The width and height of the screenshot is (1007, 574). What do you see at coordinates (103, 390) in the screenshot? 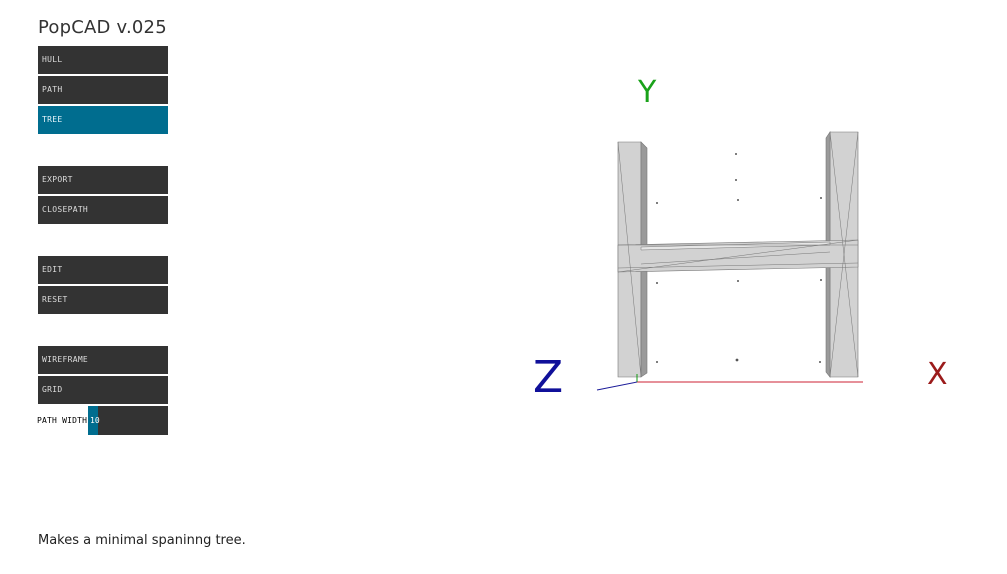
I see `grid-button: GRID` at bounding box center [103, 390].